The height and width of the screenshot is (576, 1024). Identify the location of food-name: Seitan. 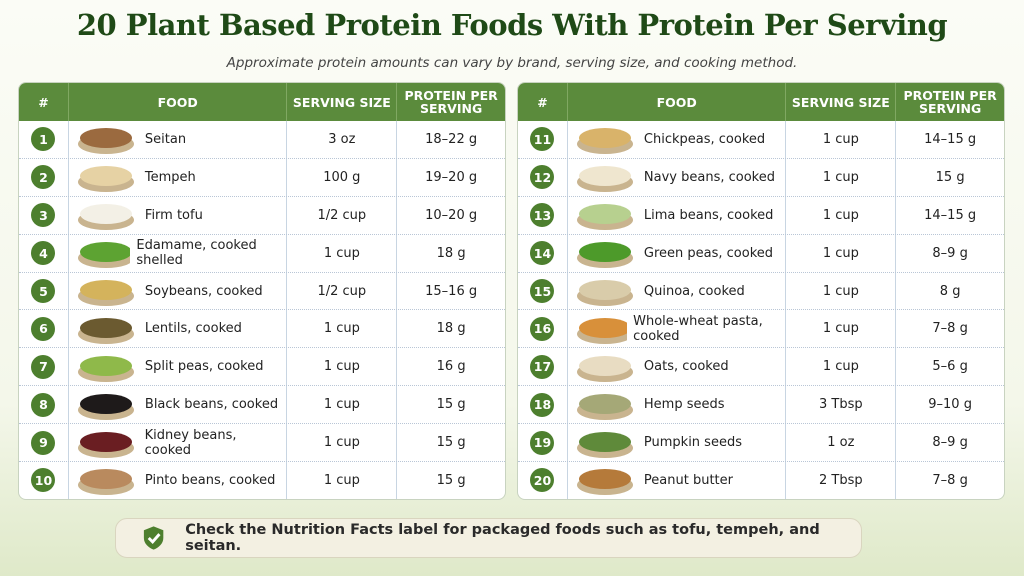
(165, 139).